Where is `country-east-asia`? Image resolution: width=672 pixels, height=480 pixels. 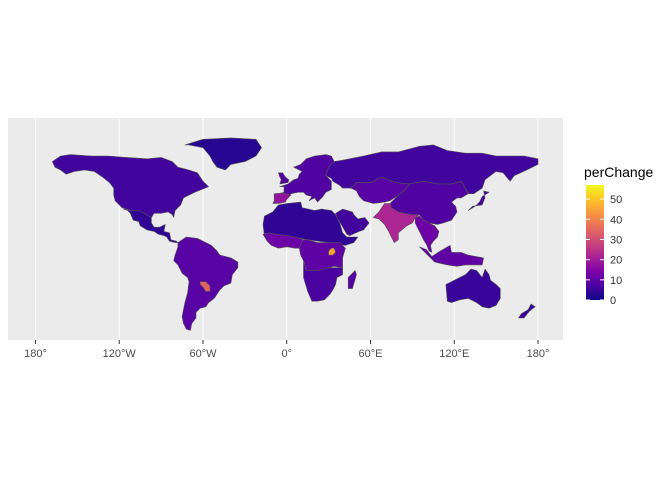 country-east-asia is located at coordinates (429, 202).